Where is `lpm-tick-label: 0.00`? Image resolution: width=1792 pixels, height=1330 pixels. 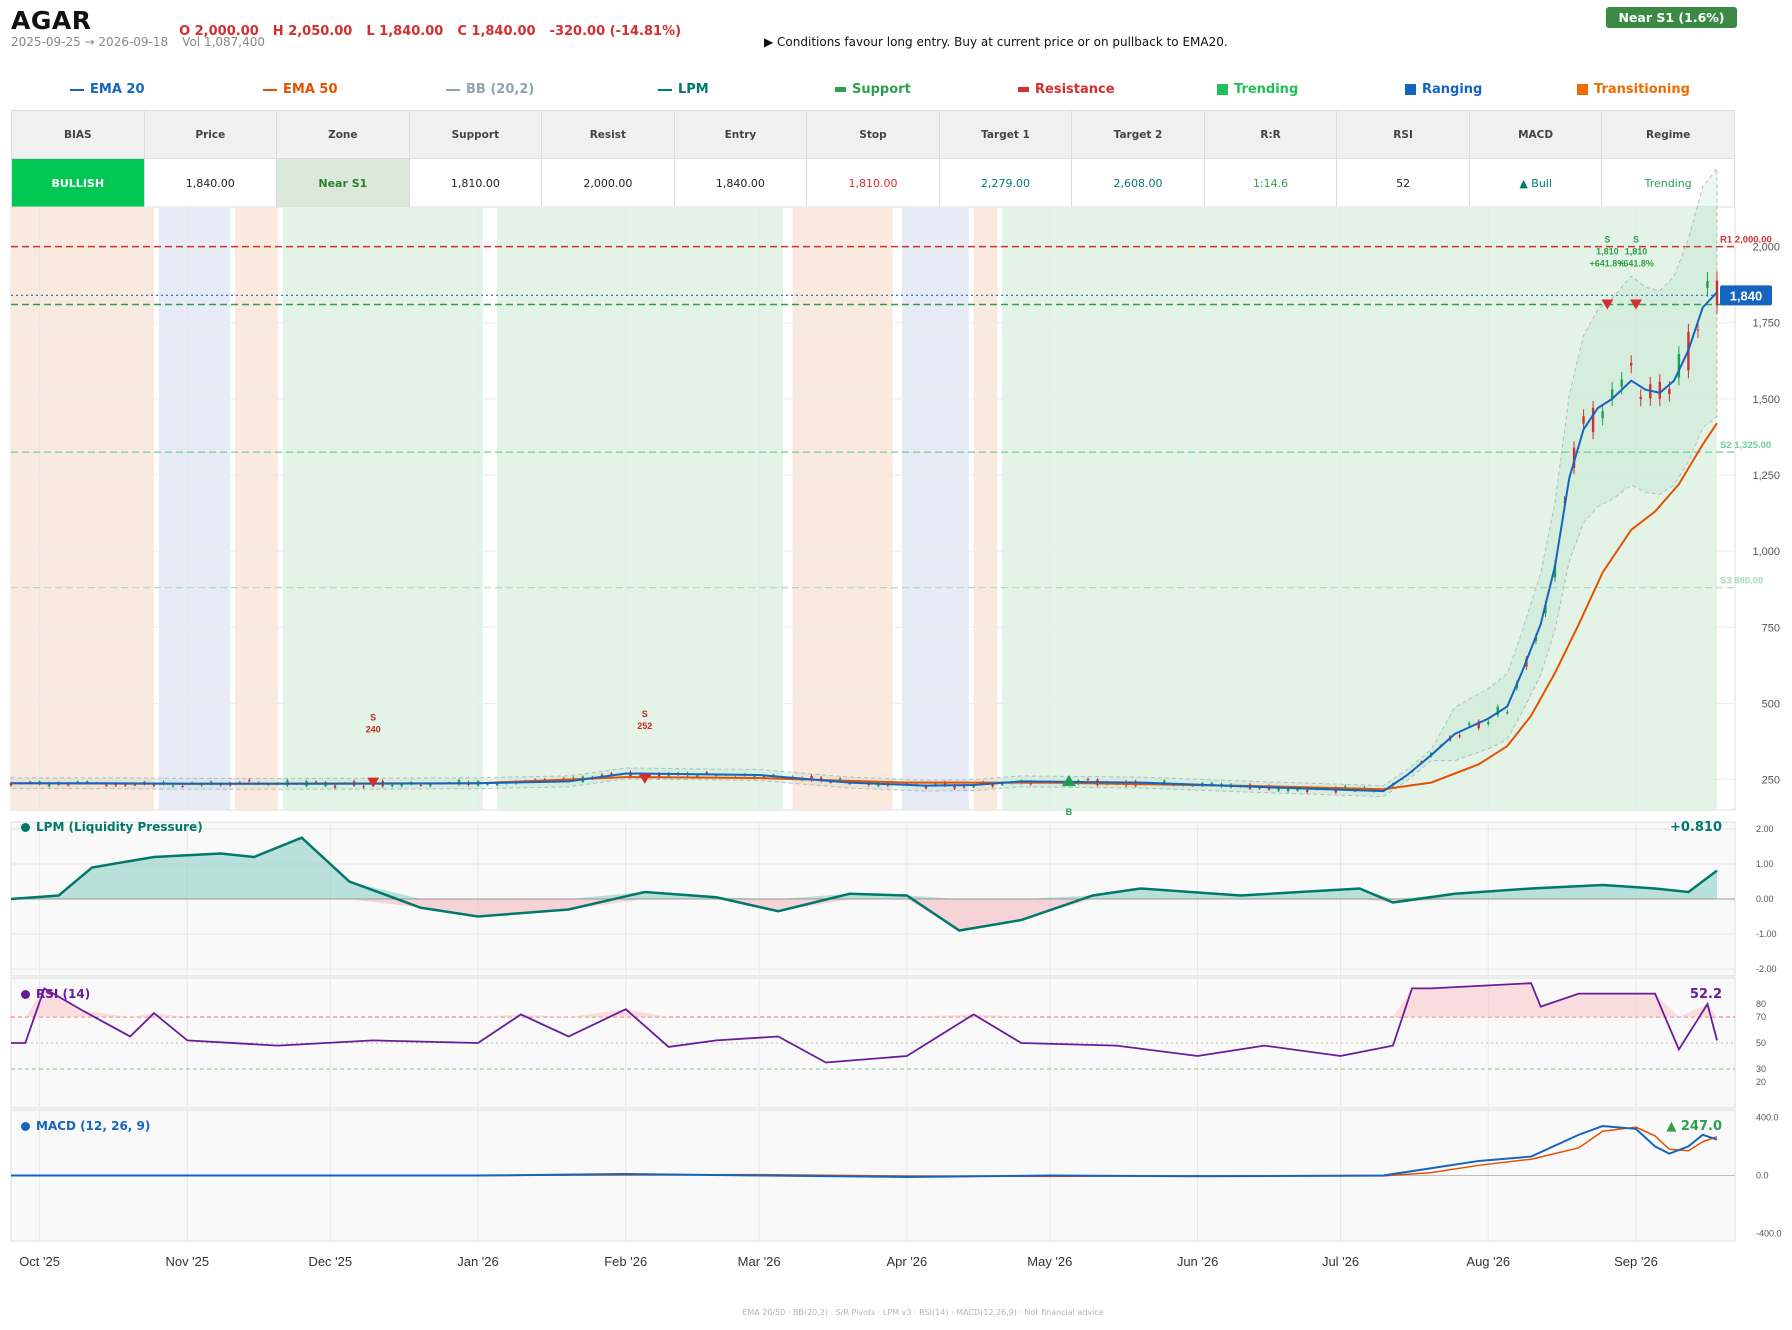
lpm-tick-label: 0.00 is located at coordinates (1765, 899).